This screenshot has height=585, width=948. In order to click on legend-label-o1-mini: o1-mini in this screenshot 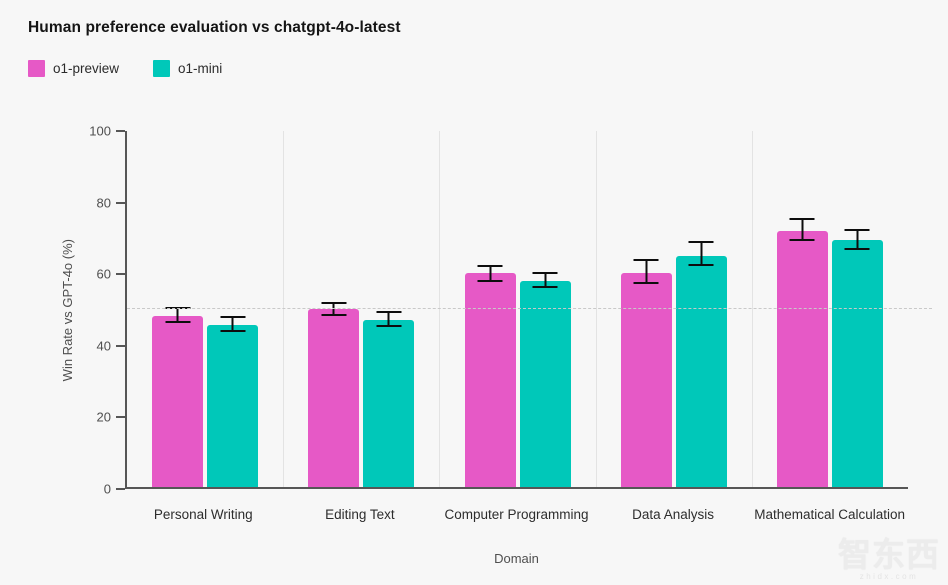, I will do `click(200, 68)`.